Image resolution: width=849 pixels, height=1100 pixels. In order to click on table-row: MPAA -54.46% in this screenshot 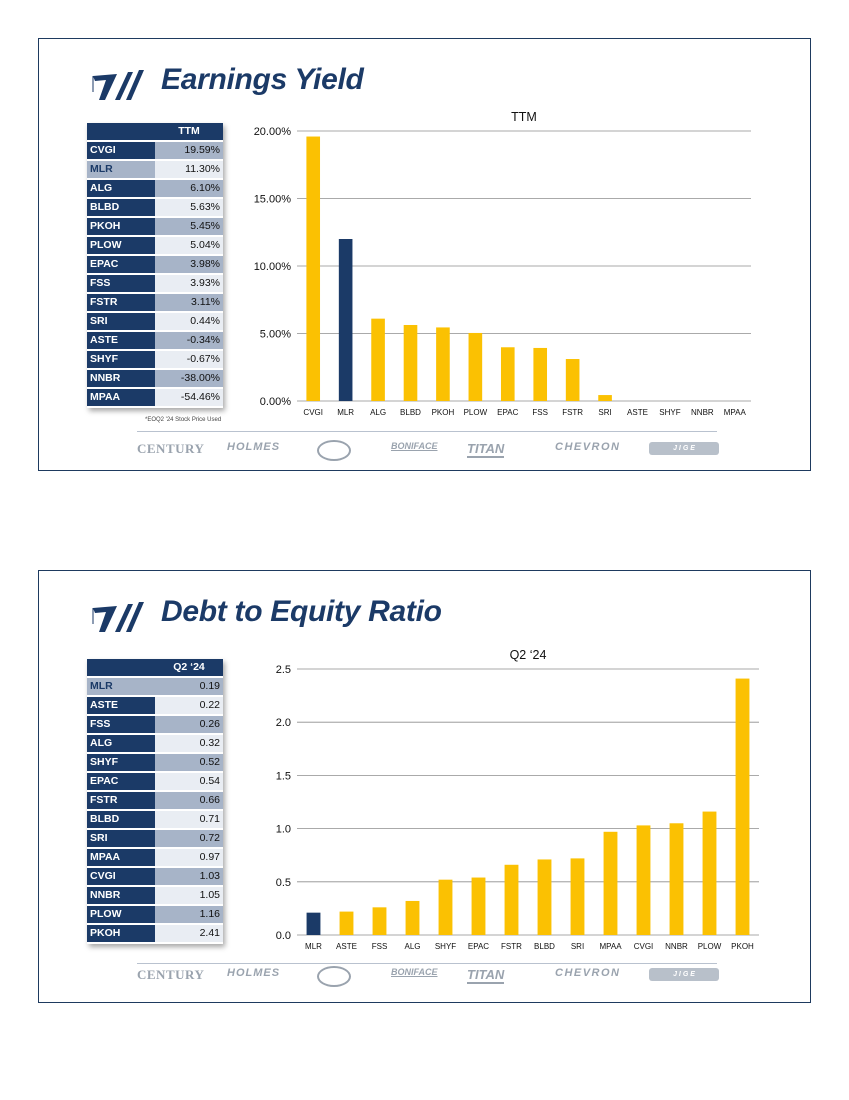, I will do `click(155, 398)`.